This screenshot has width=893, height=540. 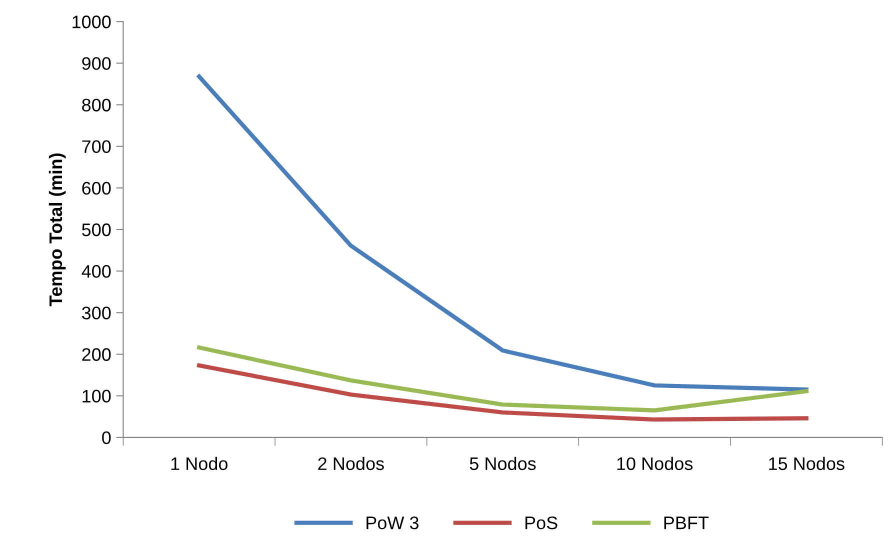 I want to click on y-tick-label: 400, so click(x=96, y=271).